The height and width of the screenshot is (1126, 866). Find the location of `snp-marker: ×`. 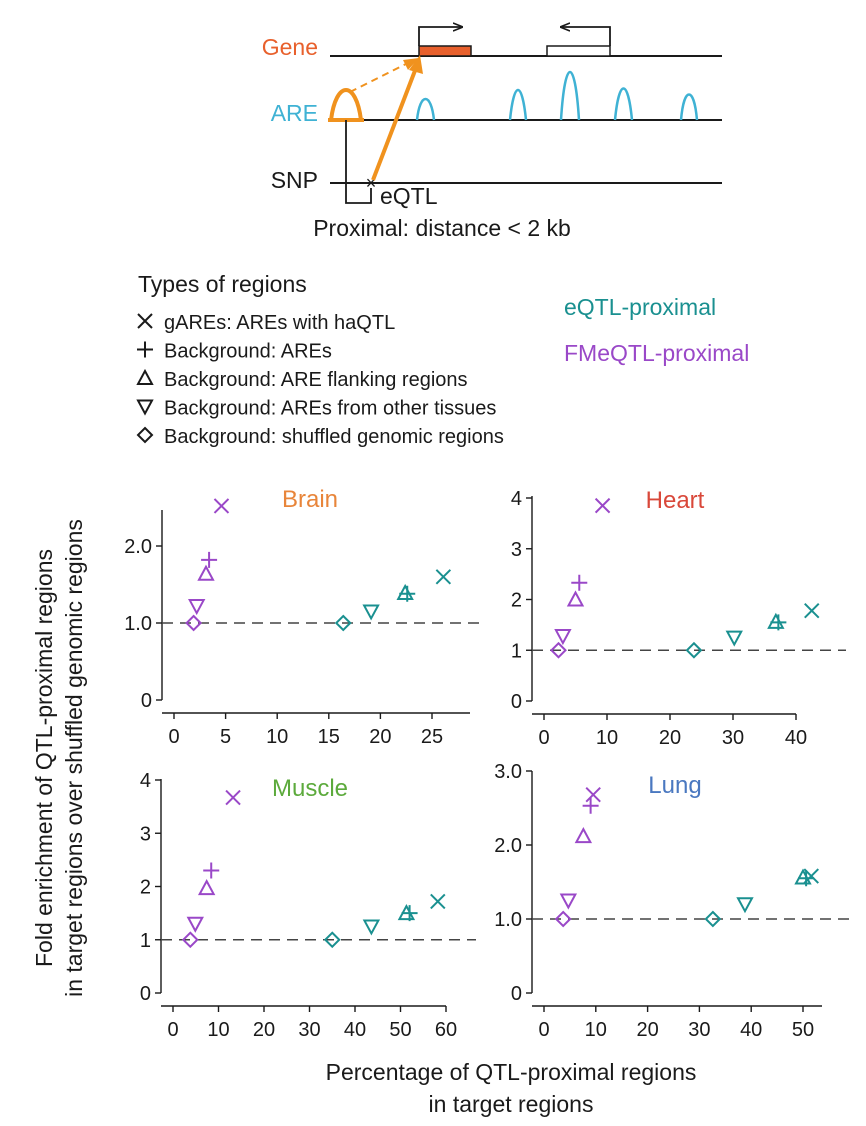

snp-marker: × is located at coordinates (371, 183).